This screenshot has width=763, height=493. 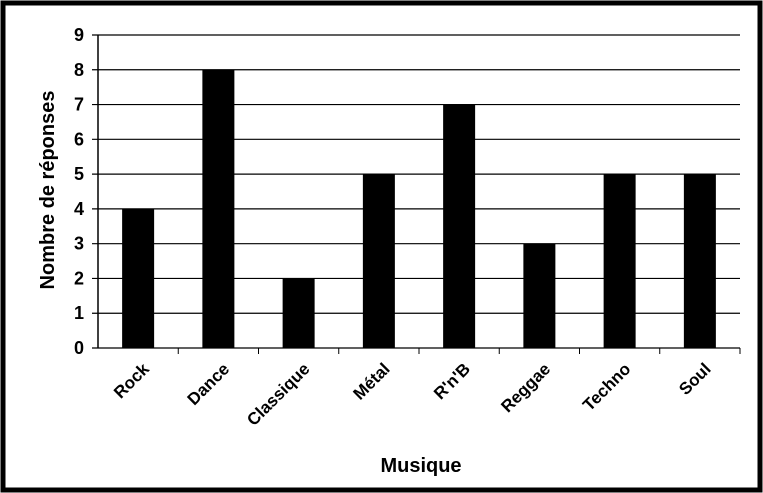 What do you see at coordinates (459, 226) in the screenshot?
I see `bar-rnb` at bounding box center [459, 226].